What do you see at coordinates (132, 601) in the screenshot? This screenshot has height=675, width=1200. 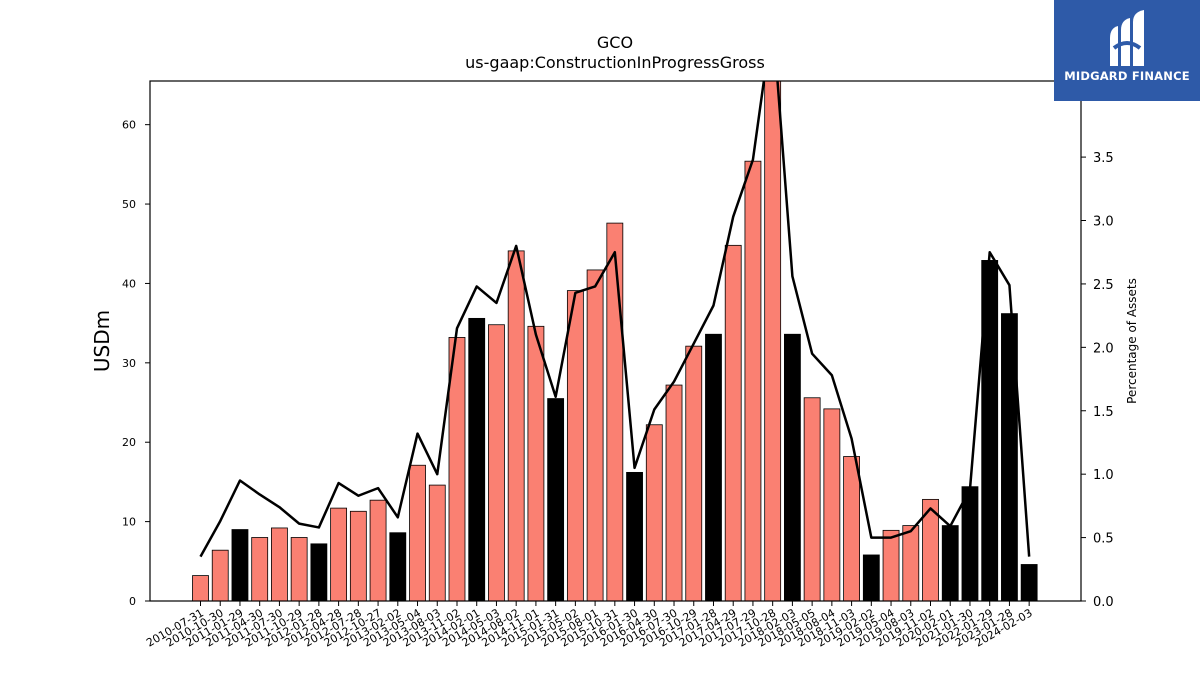 I see `y-tick-label: 0` at bounding box center [132, 601].